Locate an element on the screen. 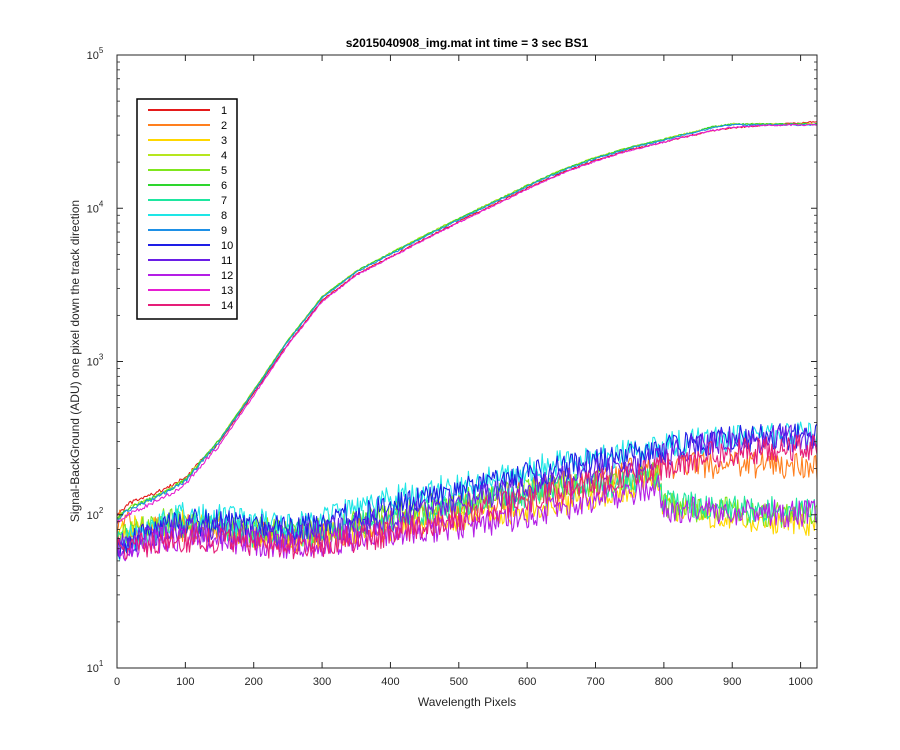  legend-label: 1 is located at coordinates (224, 111).